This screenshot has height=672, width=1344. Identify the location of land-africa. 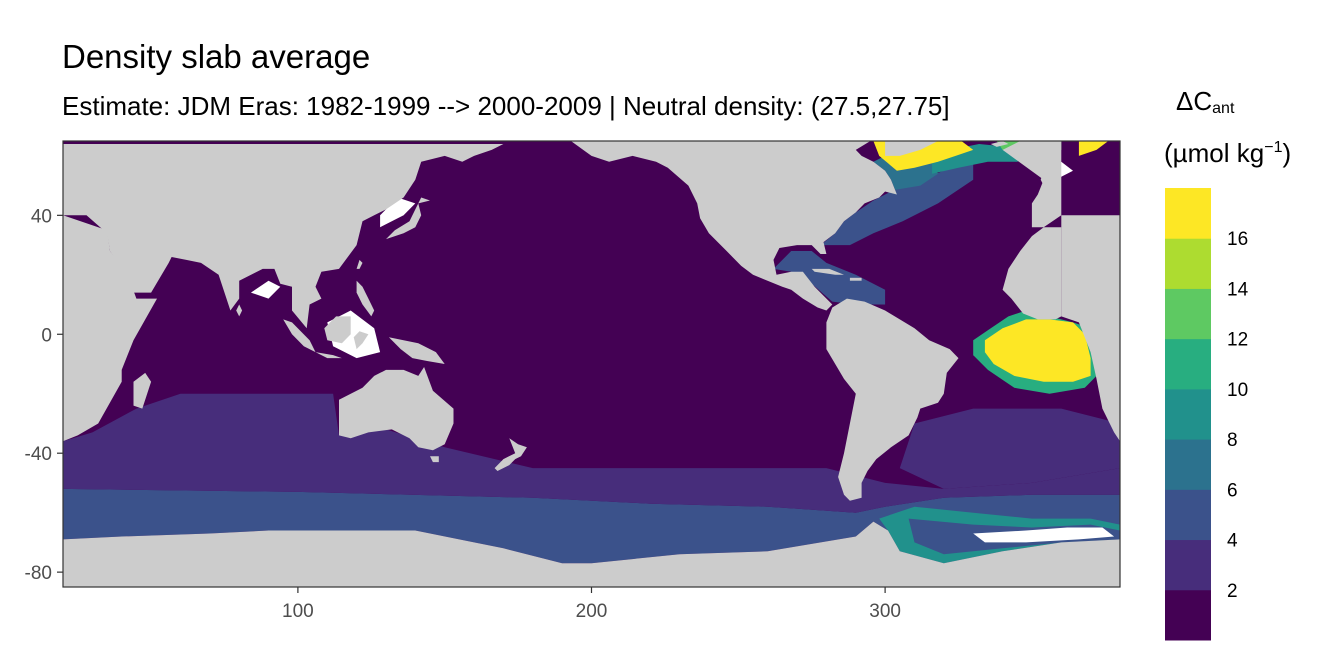
(110, 328).